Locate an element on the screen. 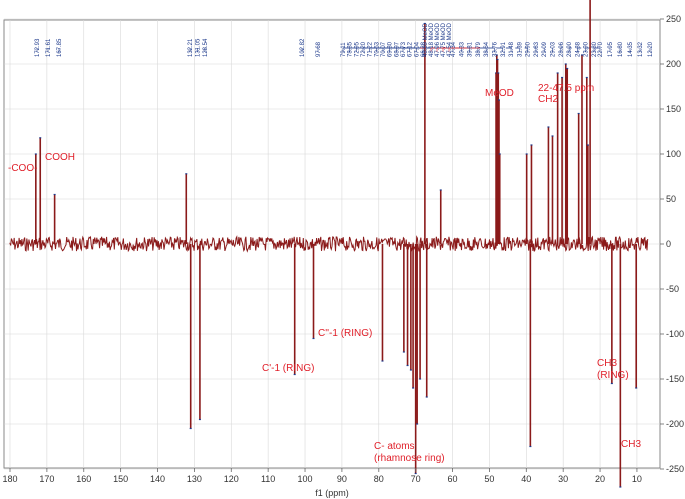 The height and width of the screenshot is (499, 685). x-tick-label: 180 is located at coordinates (9, 479).